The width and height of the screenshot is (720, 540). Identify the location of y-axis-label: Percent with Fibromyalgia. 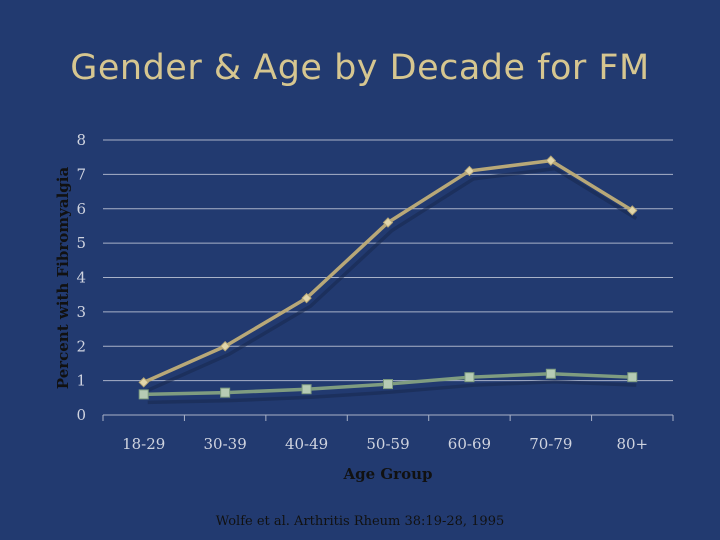
(63, 278).